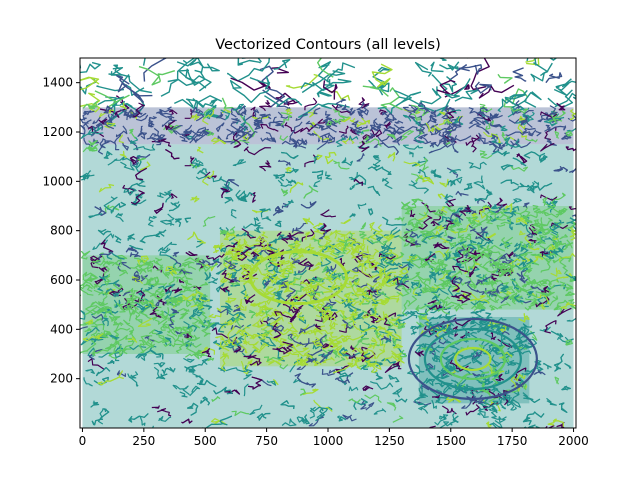  What do you see at coordinates (473, 359) in the screenshot?
I see `roundabout-ring` at bounding box center [473, 359].